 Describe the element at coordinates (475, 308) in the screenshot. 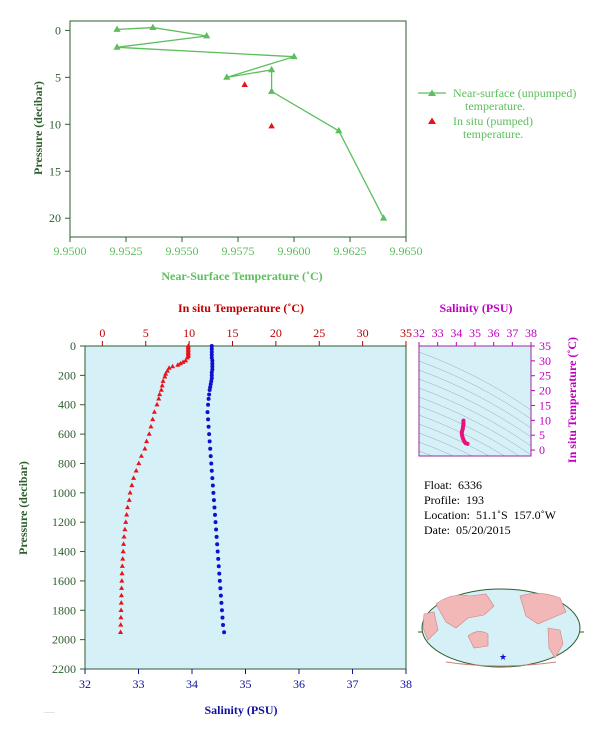

I see `ts-top-axis-label: Salinity (PSU)` at that location.